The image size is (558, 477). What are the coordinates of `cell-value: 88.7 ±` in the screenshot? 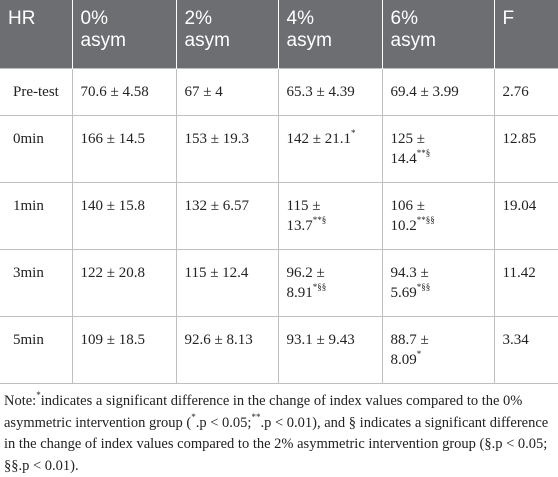 It's located at (409, 340).